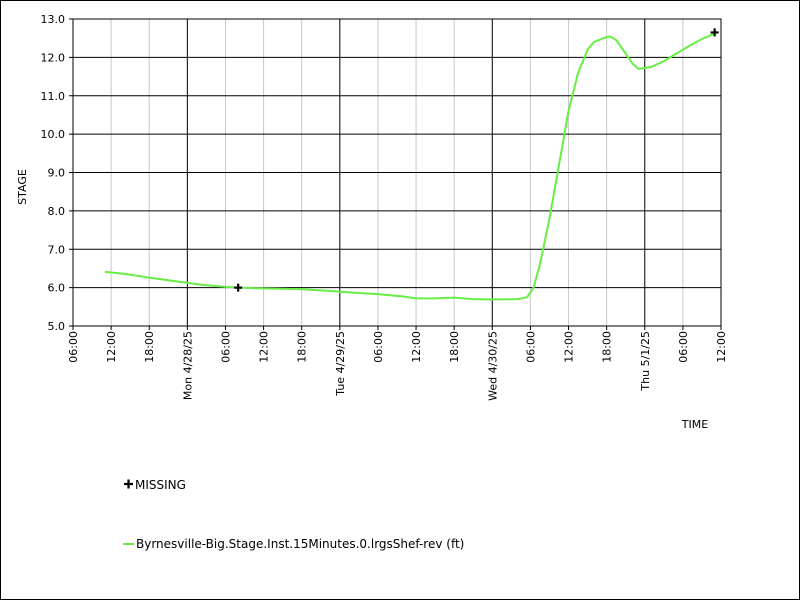 The image size is (800, 604). What do you see at coordinates (53, 19) in the screenshot?
I see `y-tick-label: 13.0` at bounding box center [53, 19].